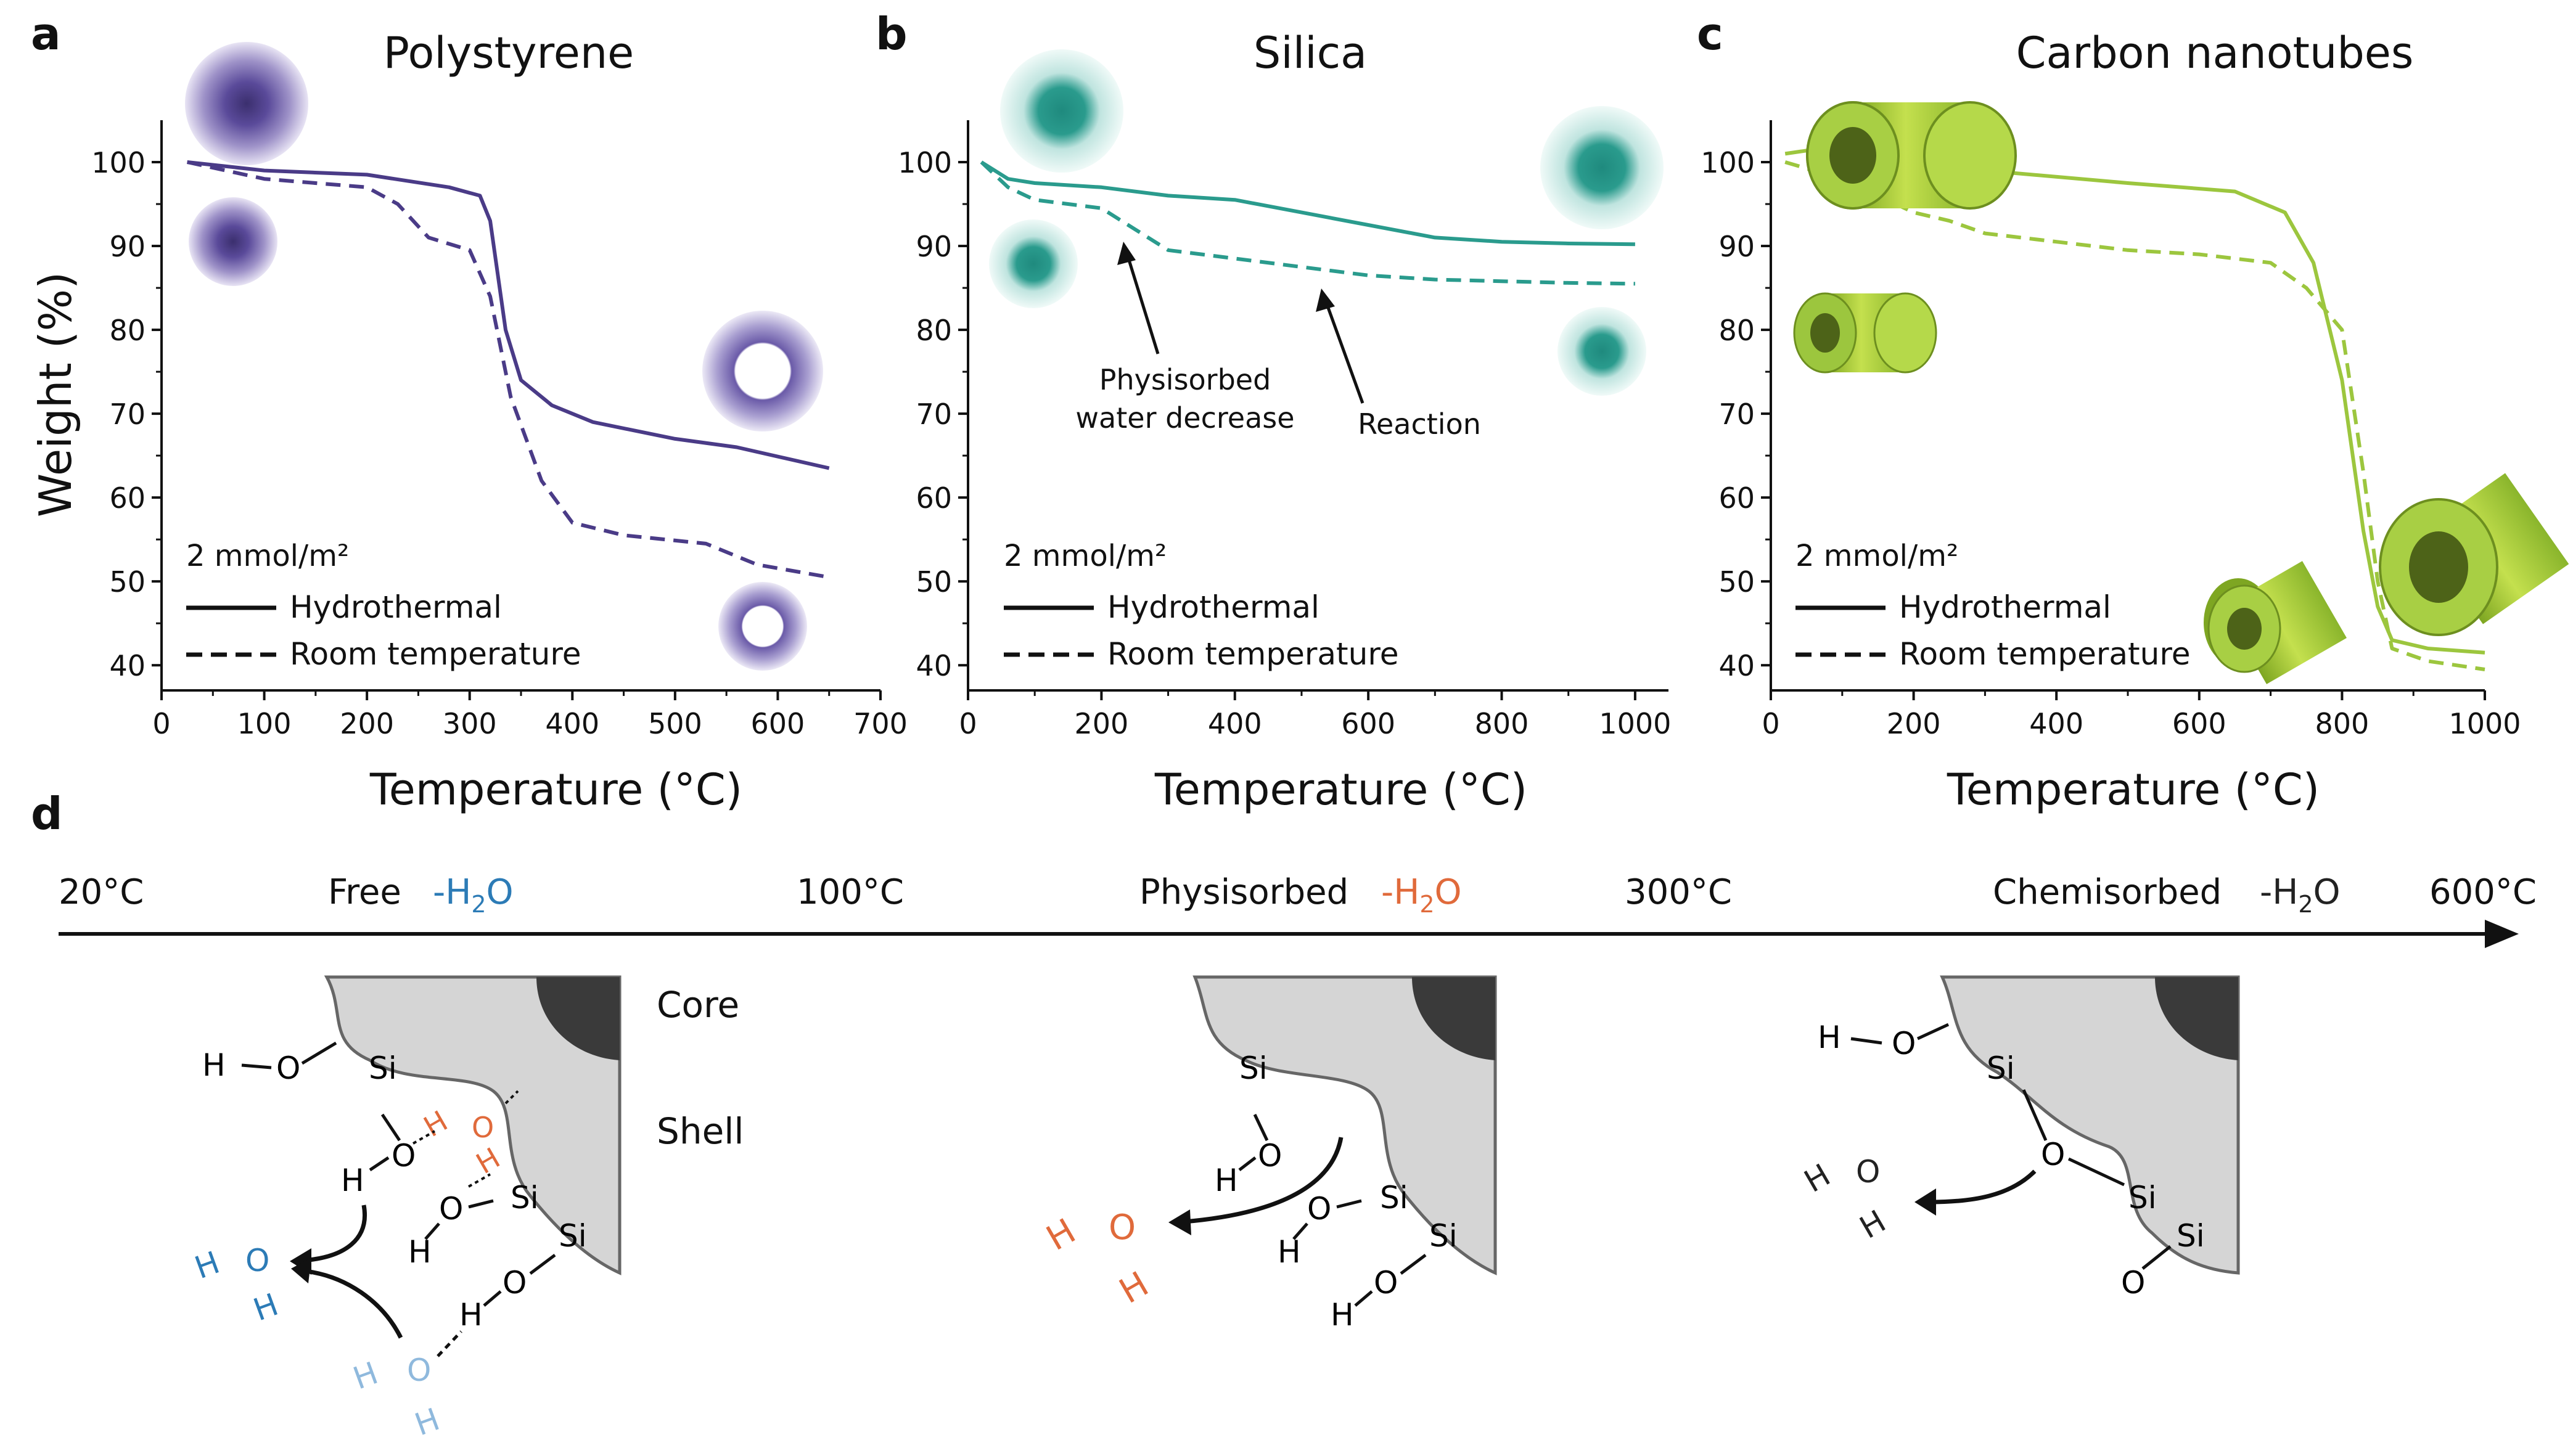 This screenshot has width=2573, height=1456. Describe the element at coordinates (1602, 167) in the screenshot. I see `silica-particle-large-right` at that location.